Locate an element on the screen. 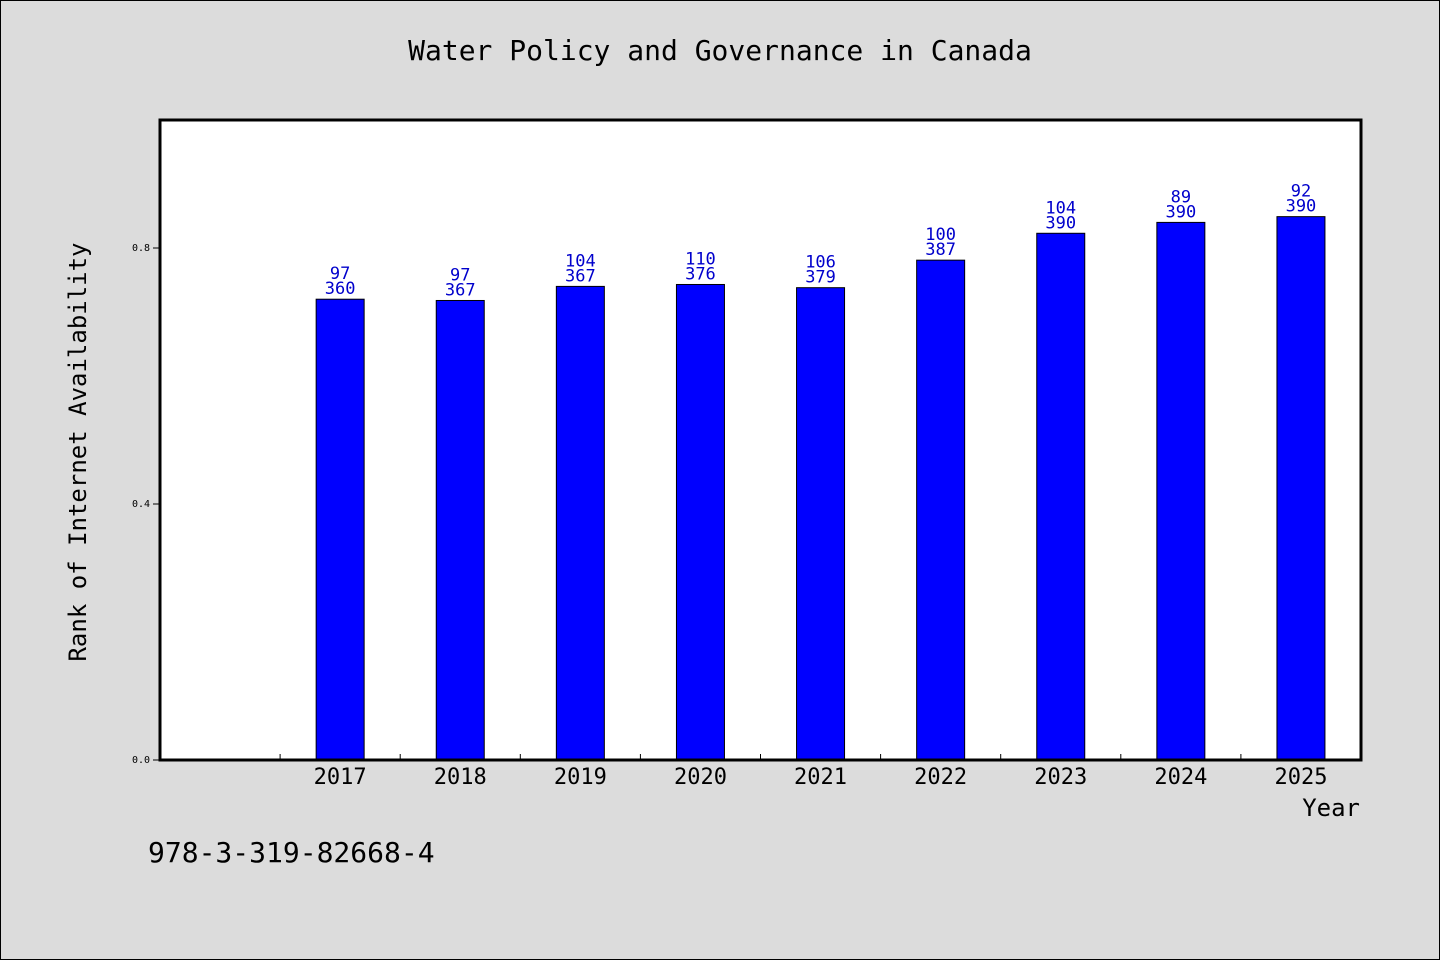 This screenshot has height=960, width=1440. bar-value-label: 110 is located at coordinates (700, 259).